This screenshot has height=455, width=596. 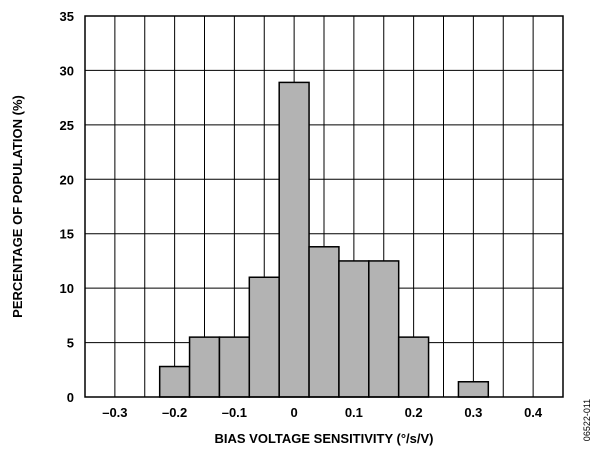 I want to click on y-tick-label: 10, so click(x=67, y=288).